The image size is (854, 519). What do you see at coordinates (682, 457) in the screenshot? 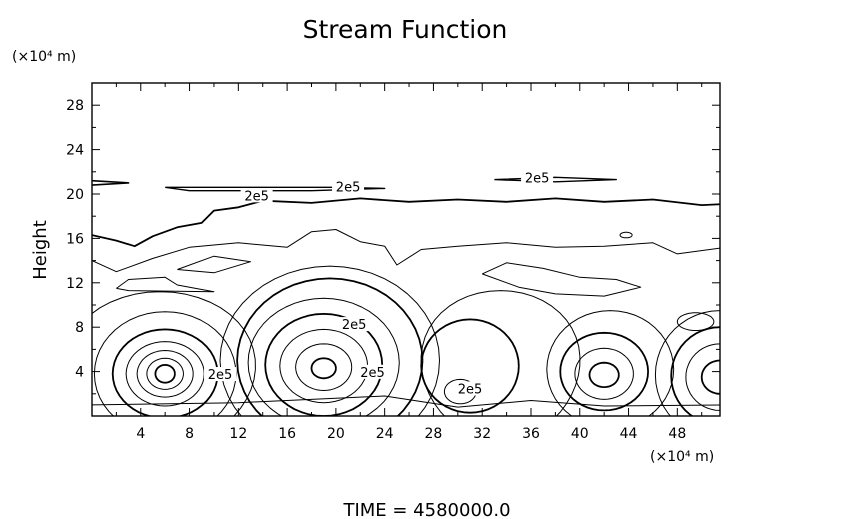
I see `x-unit-label: (×10⁴ m)` at bounding box center [682, 457].